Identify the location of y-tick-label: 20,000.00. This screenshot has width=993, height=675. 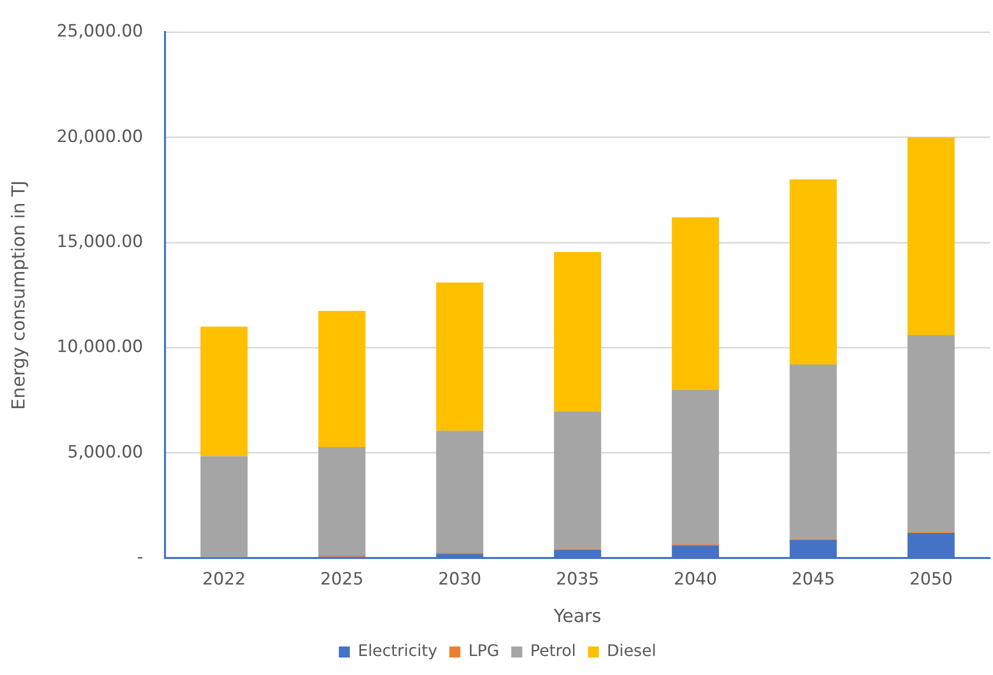
(100, 136).